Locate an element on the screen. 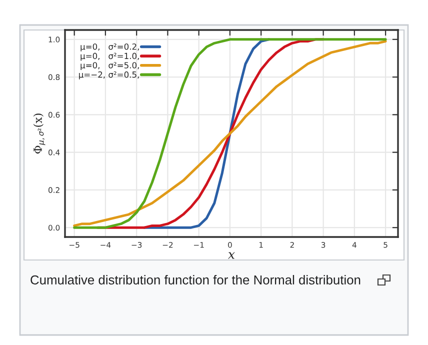 Image resolution: width=428 pixels, height=345 pixels. legend-label: μ=0, σ²=1.0, is located at coordinates (109, 56).